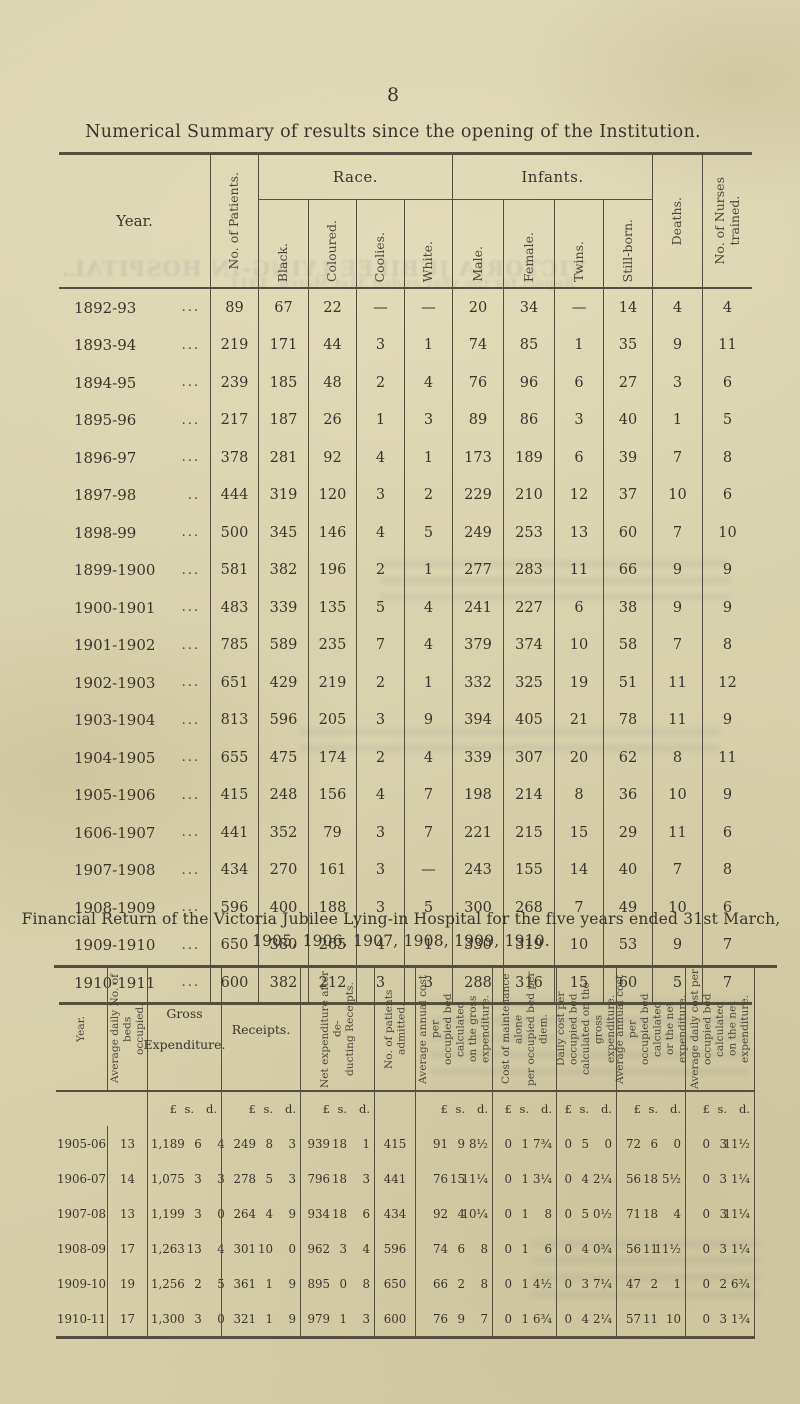 This screenshot has height=1404, width=800. Describe the element at coordinates (332, 308) in the screenshot. I see `cell-coloured: 22` at that location.